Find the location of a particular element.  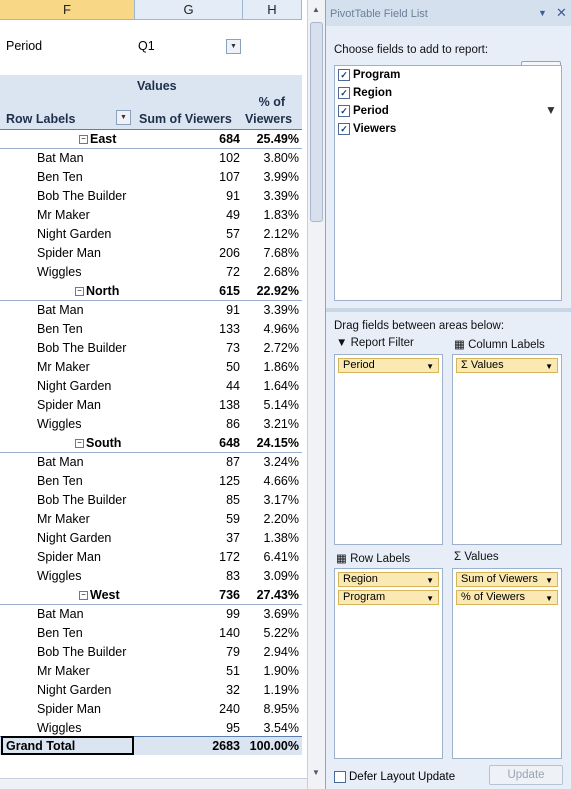

program-pct: 6.41% is located at coordinates (281, 557).